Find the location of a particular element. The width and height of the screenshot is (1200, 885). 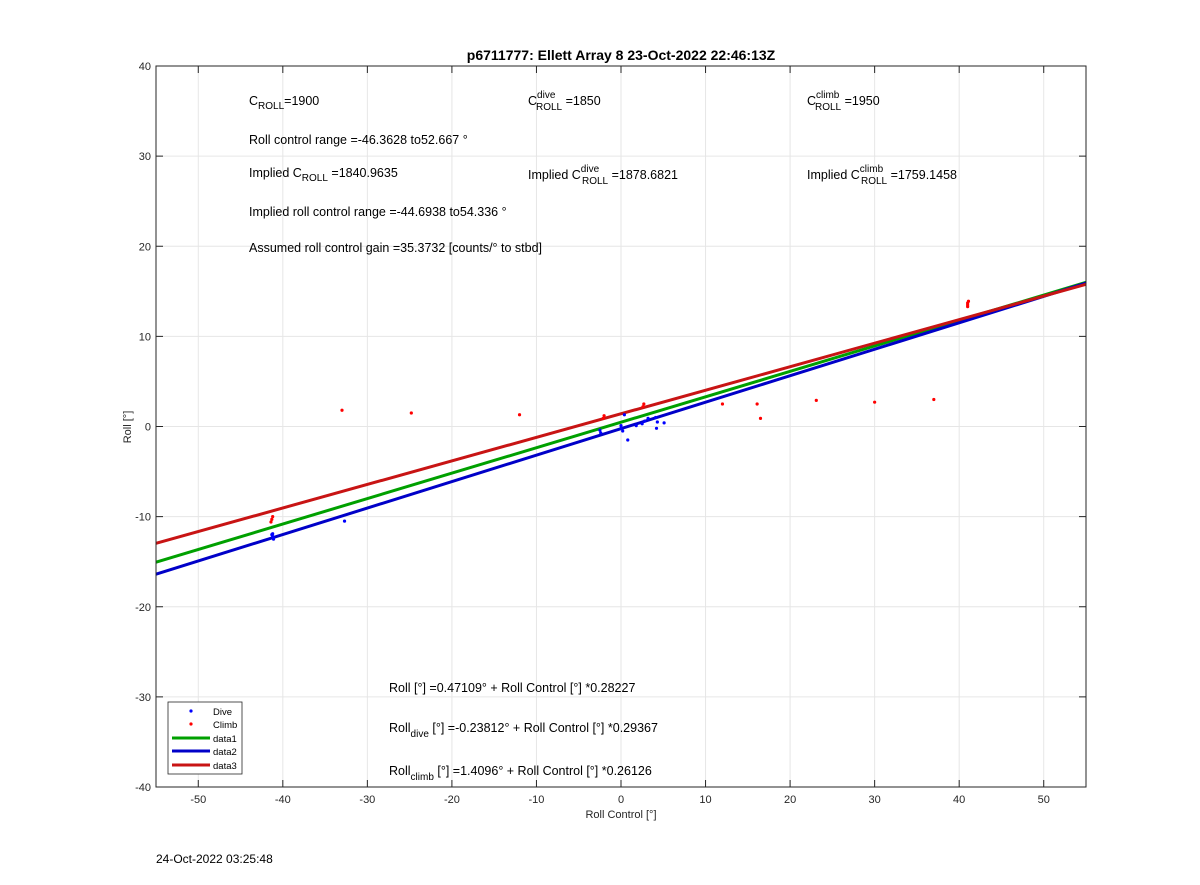

implied-c-roll: Implied CROLL =1840.9635 is located at coordinates (323, 175).